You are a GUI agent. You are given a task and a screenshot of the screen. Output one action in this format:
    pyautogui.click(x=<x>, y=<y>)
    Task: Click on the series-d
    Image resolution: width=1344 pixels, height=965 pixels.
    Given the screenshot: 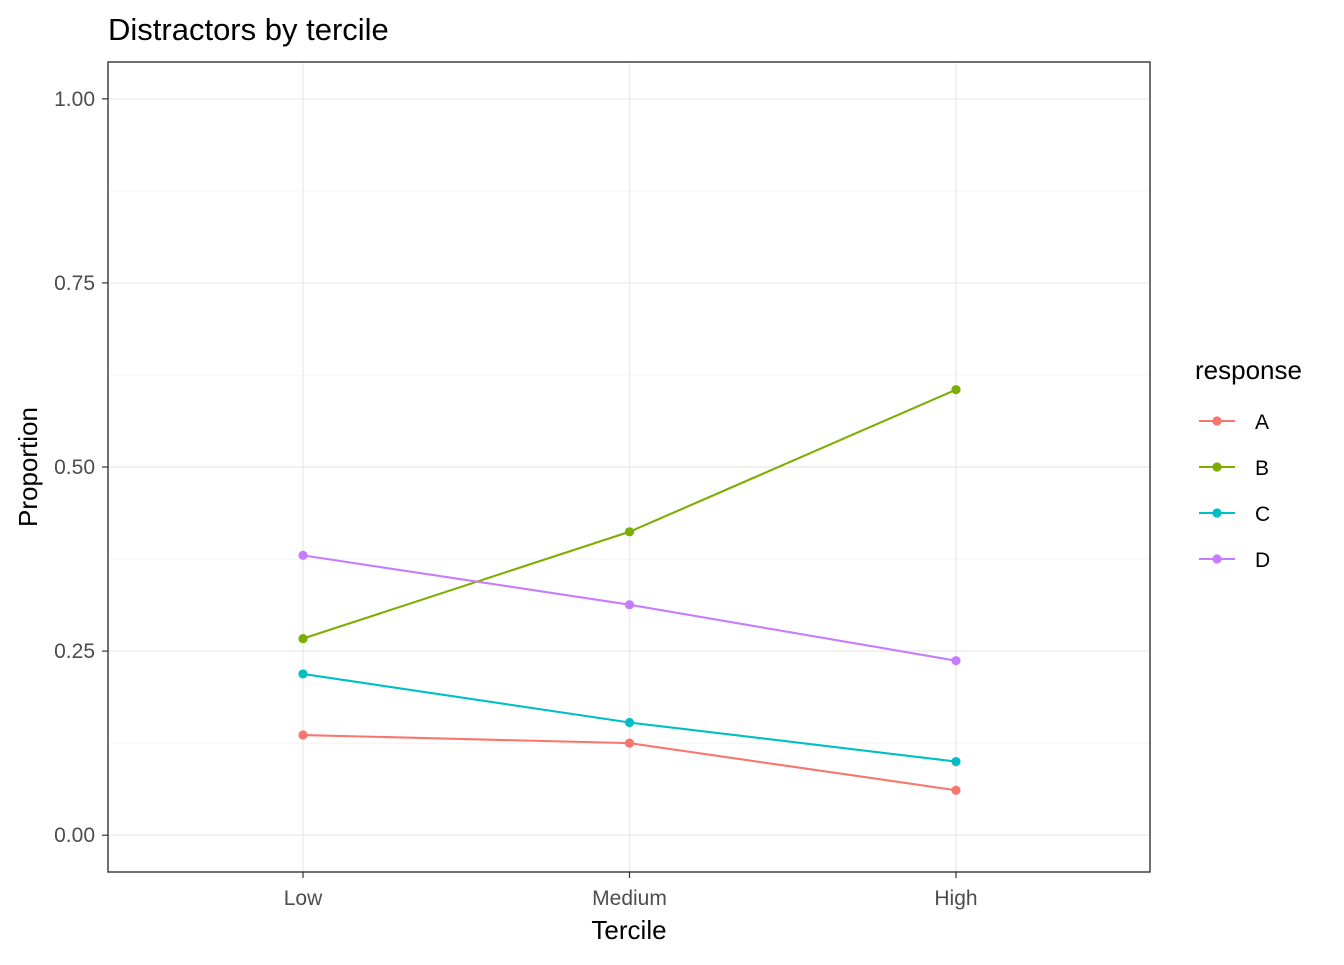 What is the action you would take?
    pyautogui.click(x=629, y=608)
    